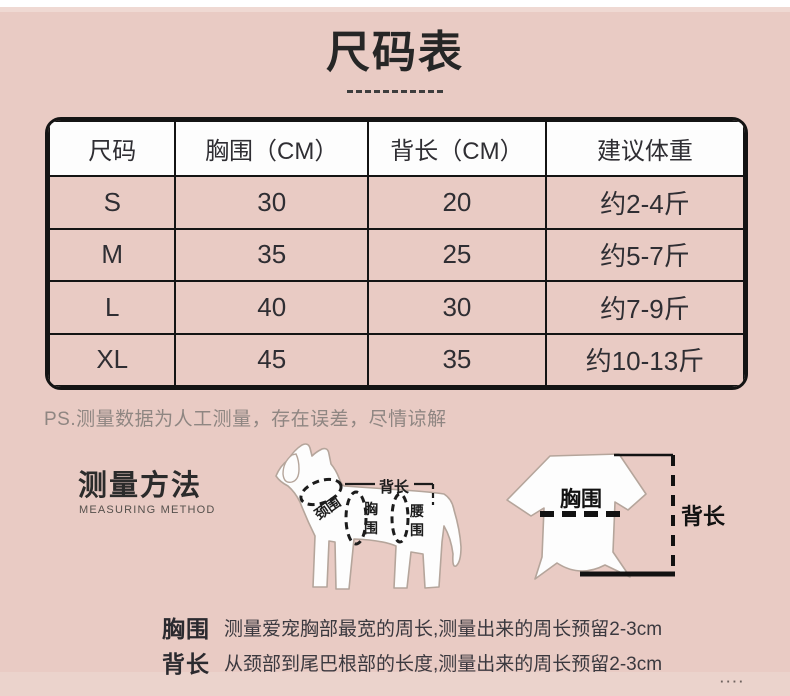  I want to click on cell-size: XL, so click(112, 359).